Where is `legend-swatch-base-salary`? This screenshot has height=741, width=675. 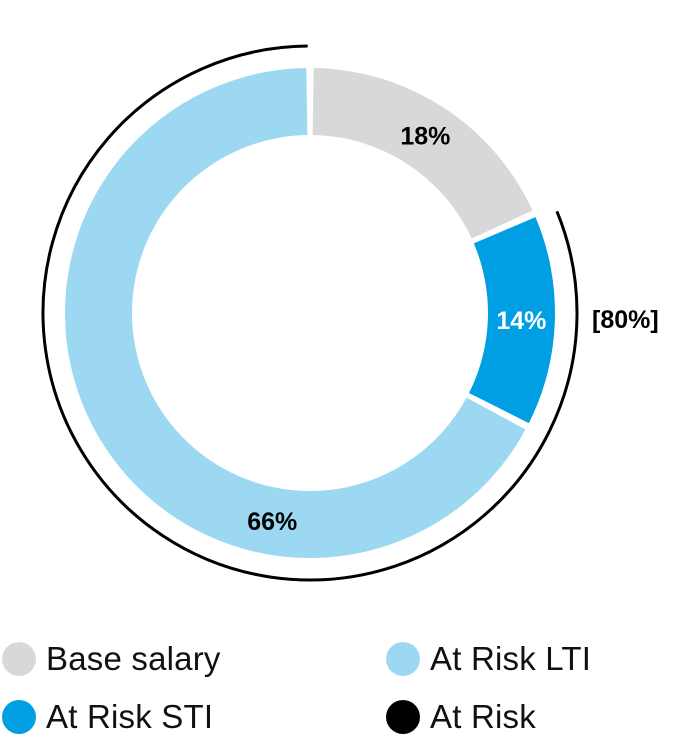 legend-swatch-base-salary is located at coordinates (19, 659).